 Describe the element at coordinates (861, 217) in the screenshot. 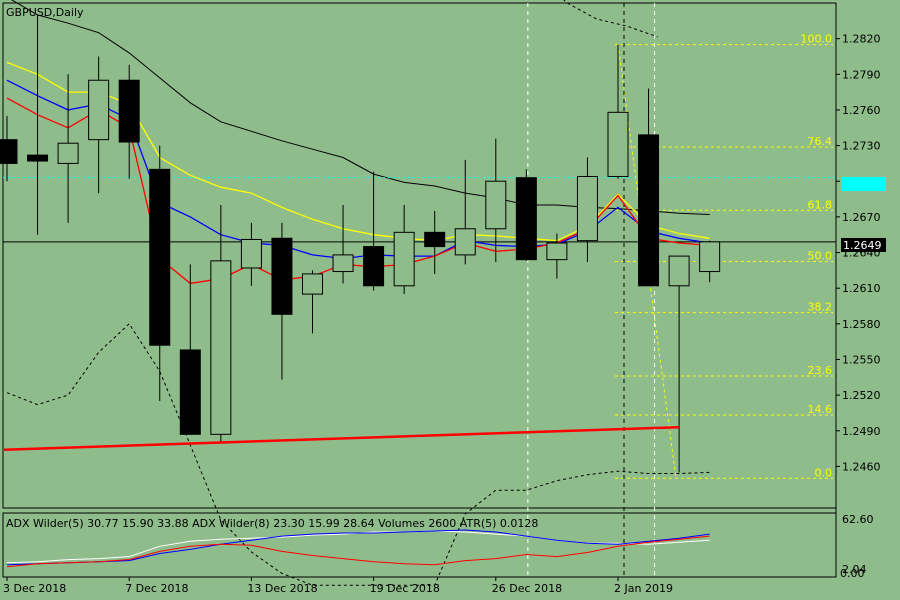

I see `price-tick-label: 1.2670` at that location.